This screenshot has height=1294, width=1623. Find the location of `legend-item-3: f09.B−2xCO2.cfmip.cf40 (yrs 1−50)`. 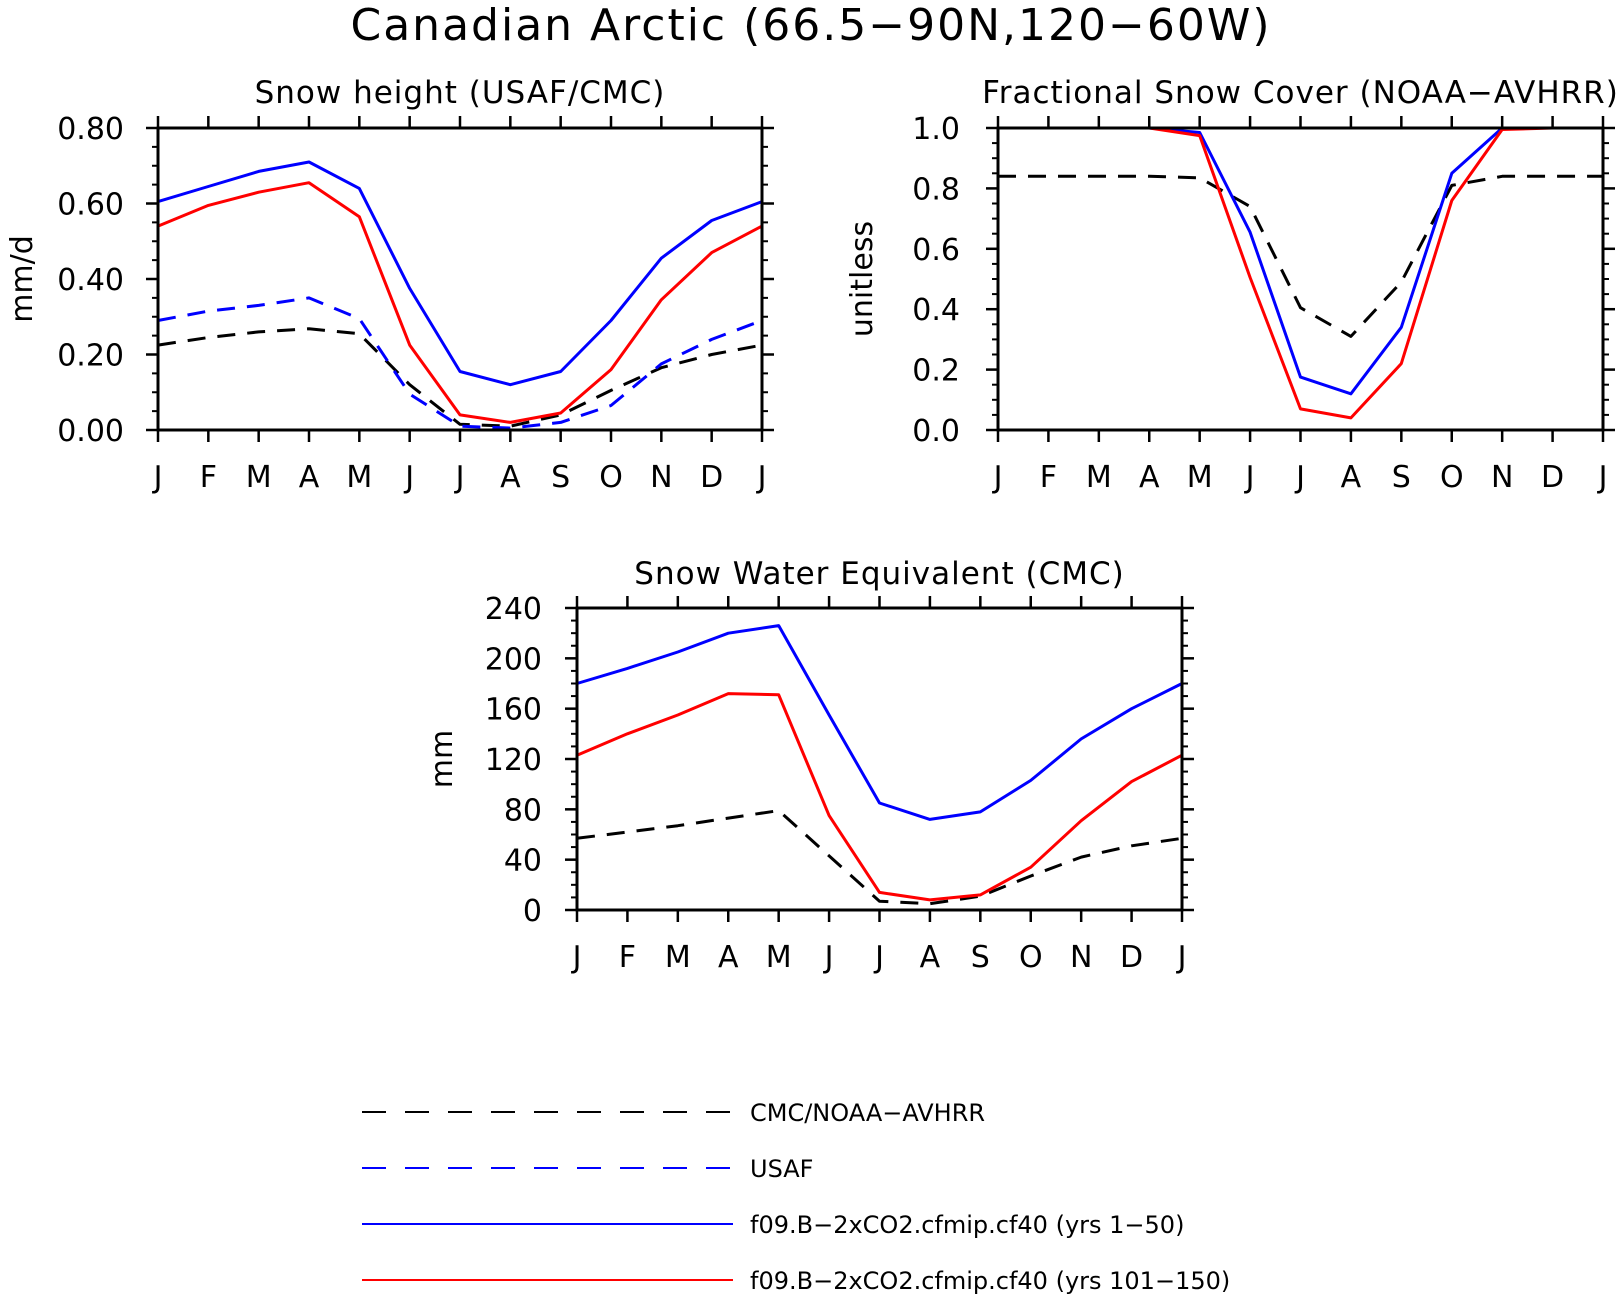

legend-item-3: f09.B−2xCO2.cfmip.cf40 (yrs 1−50) is located at coordinates (773, 1225).